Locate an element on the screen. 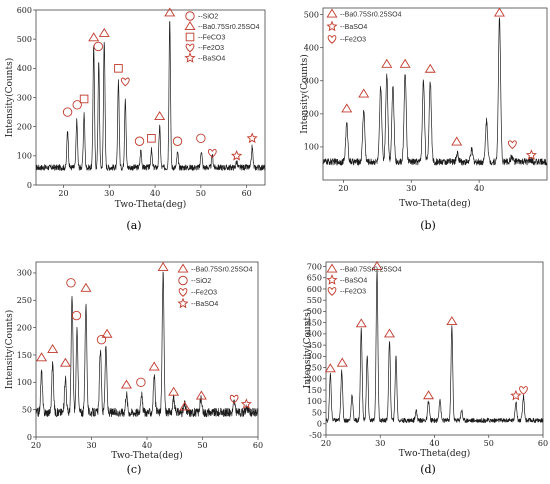 This screenshot has height=484, width=550. y-tick-label: 450 is located at coordinates (314, 322).